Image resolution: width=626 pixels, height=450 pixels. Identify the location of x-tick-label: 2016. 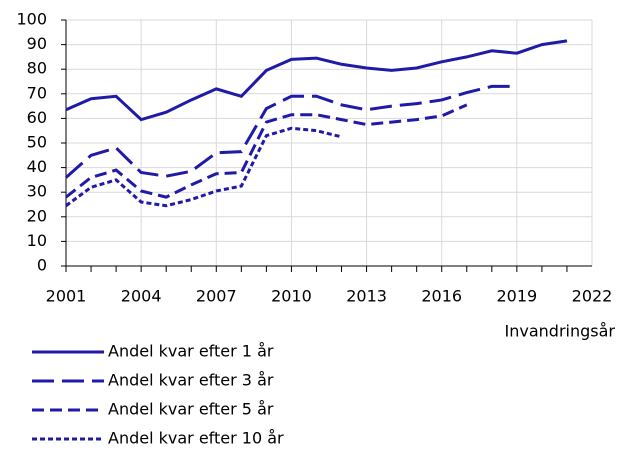
(441, 296).